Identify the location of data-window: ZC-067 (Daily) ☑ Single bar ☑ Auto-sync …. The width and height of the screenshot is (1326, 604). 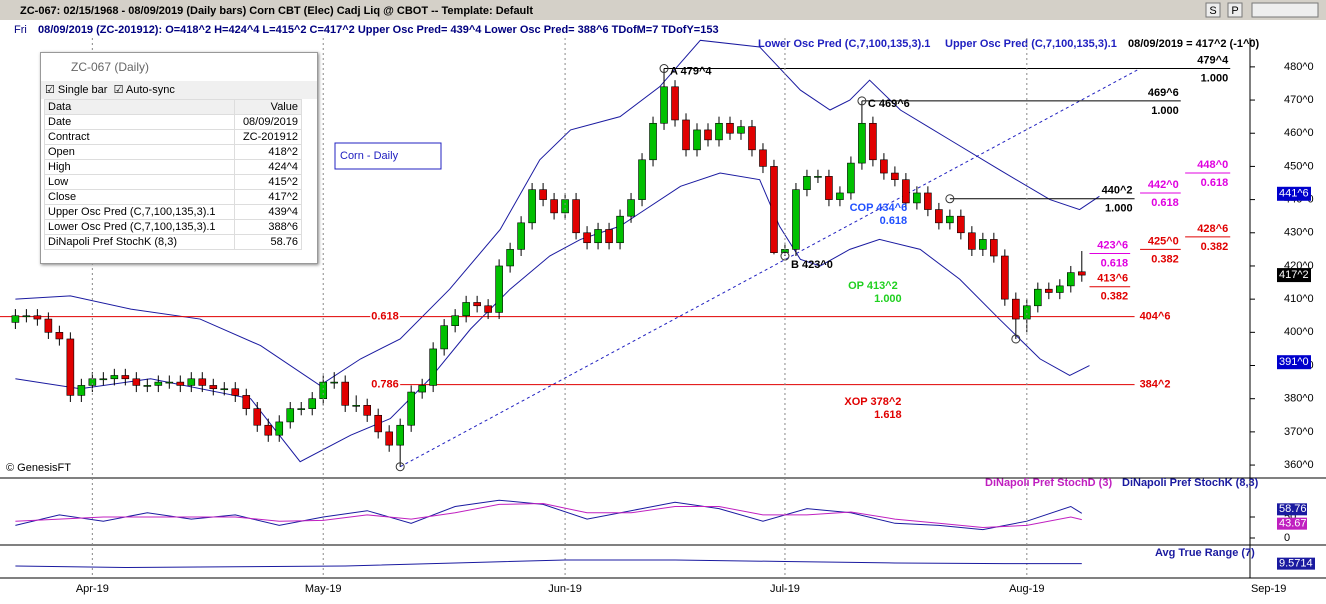
(179, 158).